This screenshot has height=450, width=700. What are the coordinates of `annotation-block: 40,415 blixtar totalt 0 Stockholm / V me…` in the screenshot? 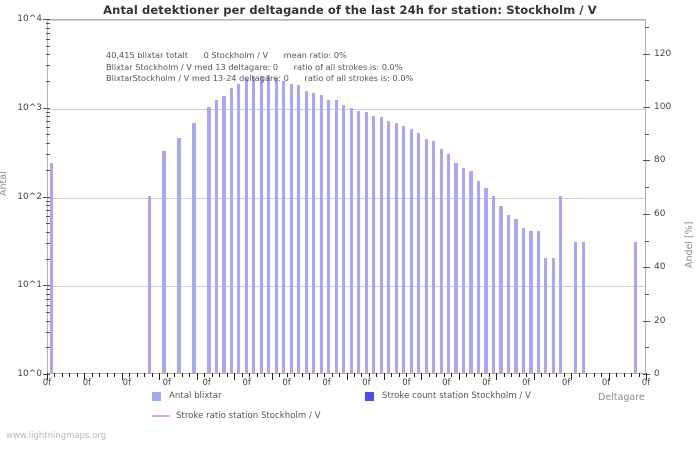 It's located at (366, 67).